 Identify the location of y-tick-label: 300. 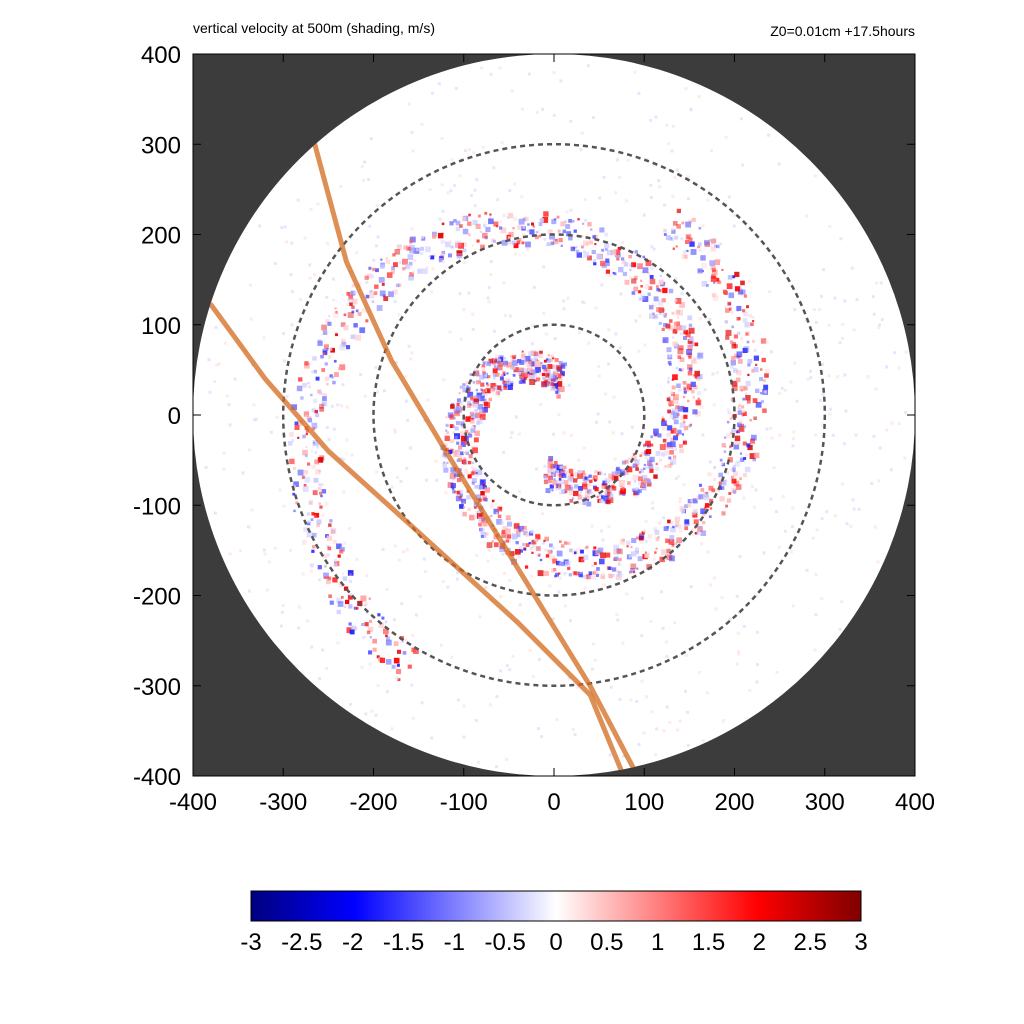
(161, 145).